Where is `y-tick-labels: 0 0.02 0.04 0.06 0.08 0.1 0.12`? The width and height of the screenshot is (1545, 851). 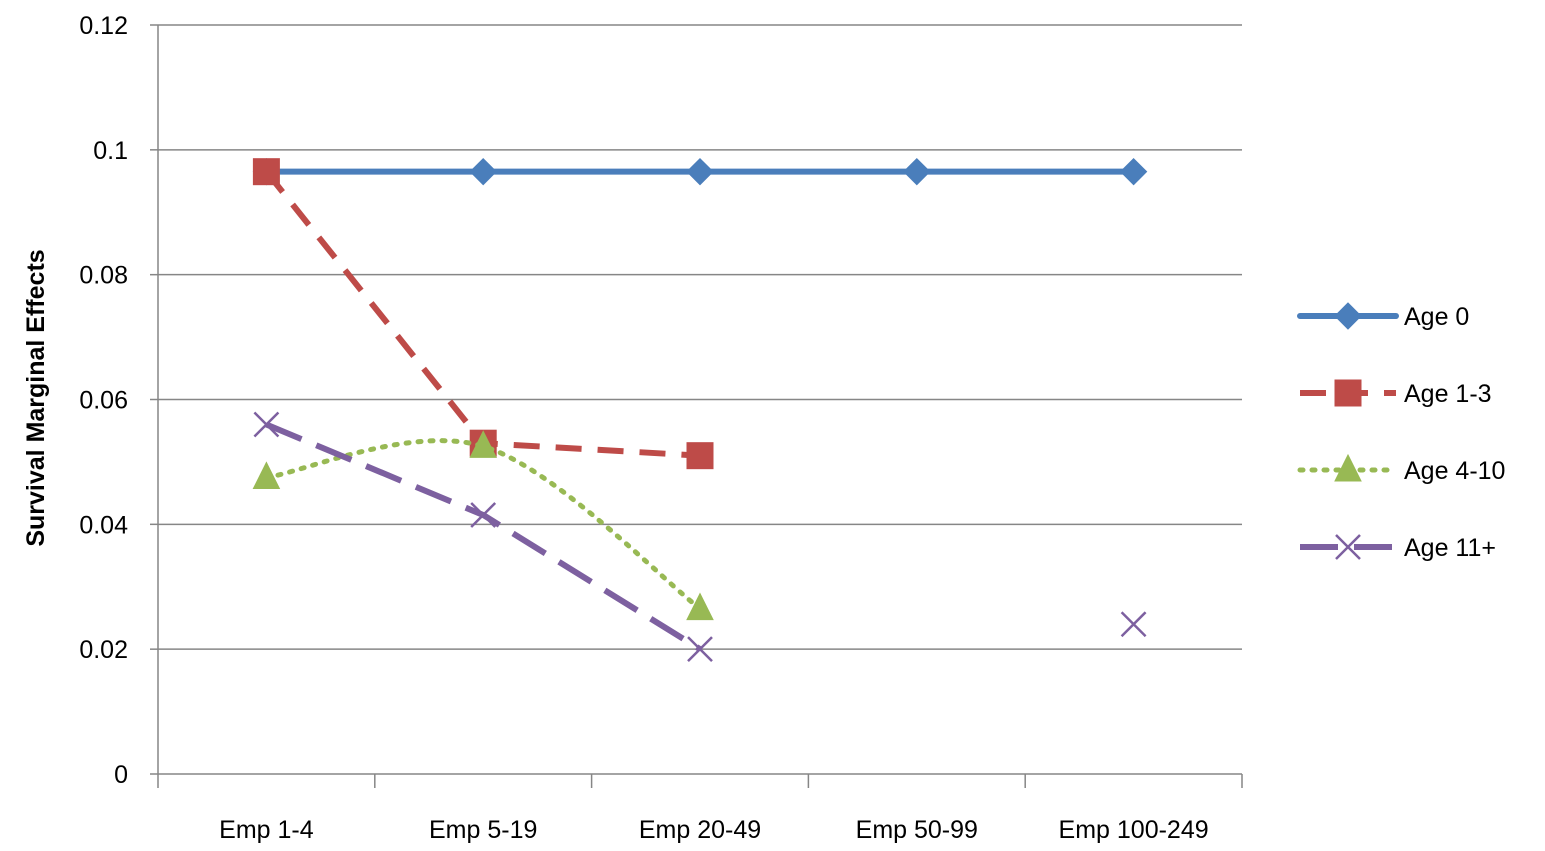
y-tick-labels: 0 0.02 0.04 0.06 0.08 0.1 0.12 is located at coordinates (103, 400).